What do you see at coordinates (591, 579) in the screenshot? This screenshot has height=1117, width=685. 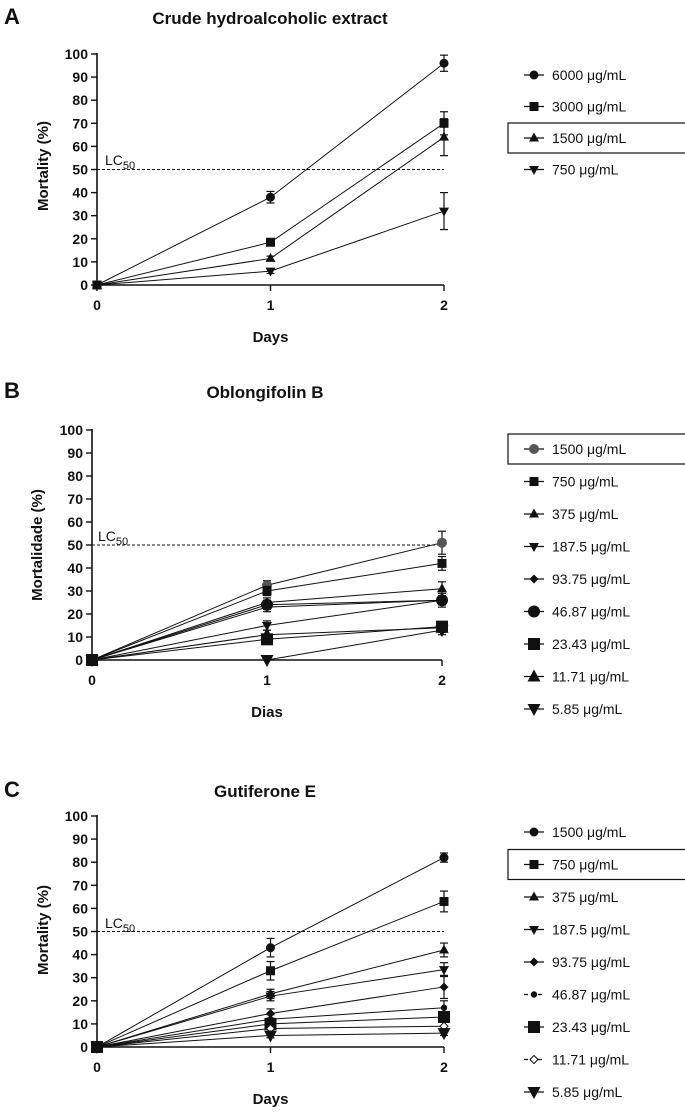 I see `panel-b-legend-label: 93.75 μg/mL` at bounding box center [591, 579].